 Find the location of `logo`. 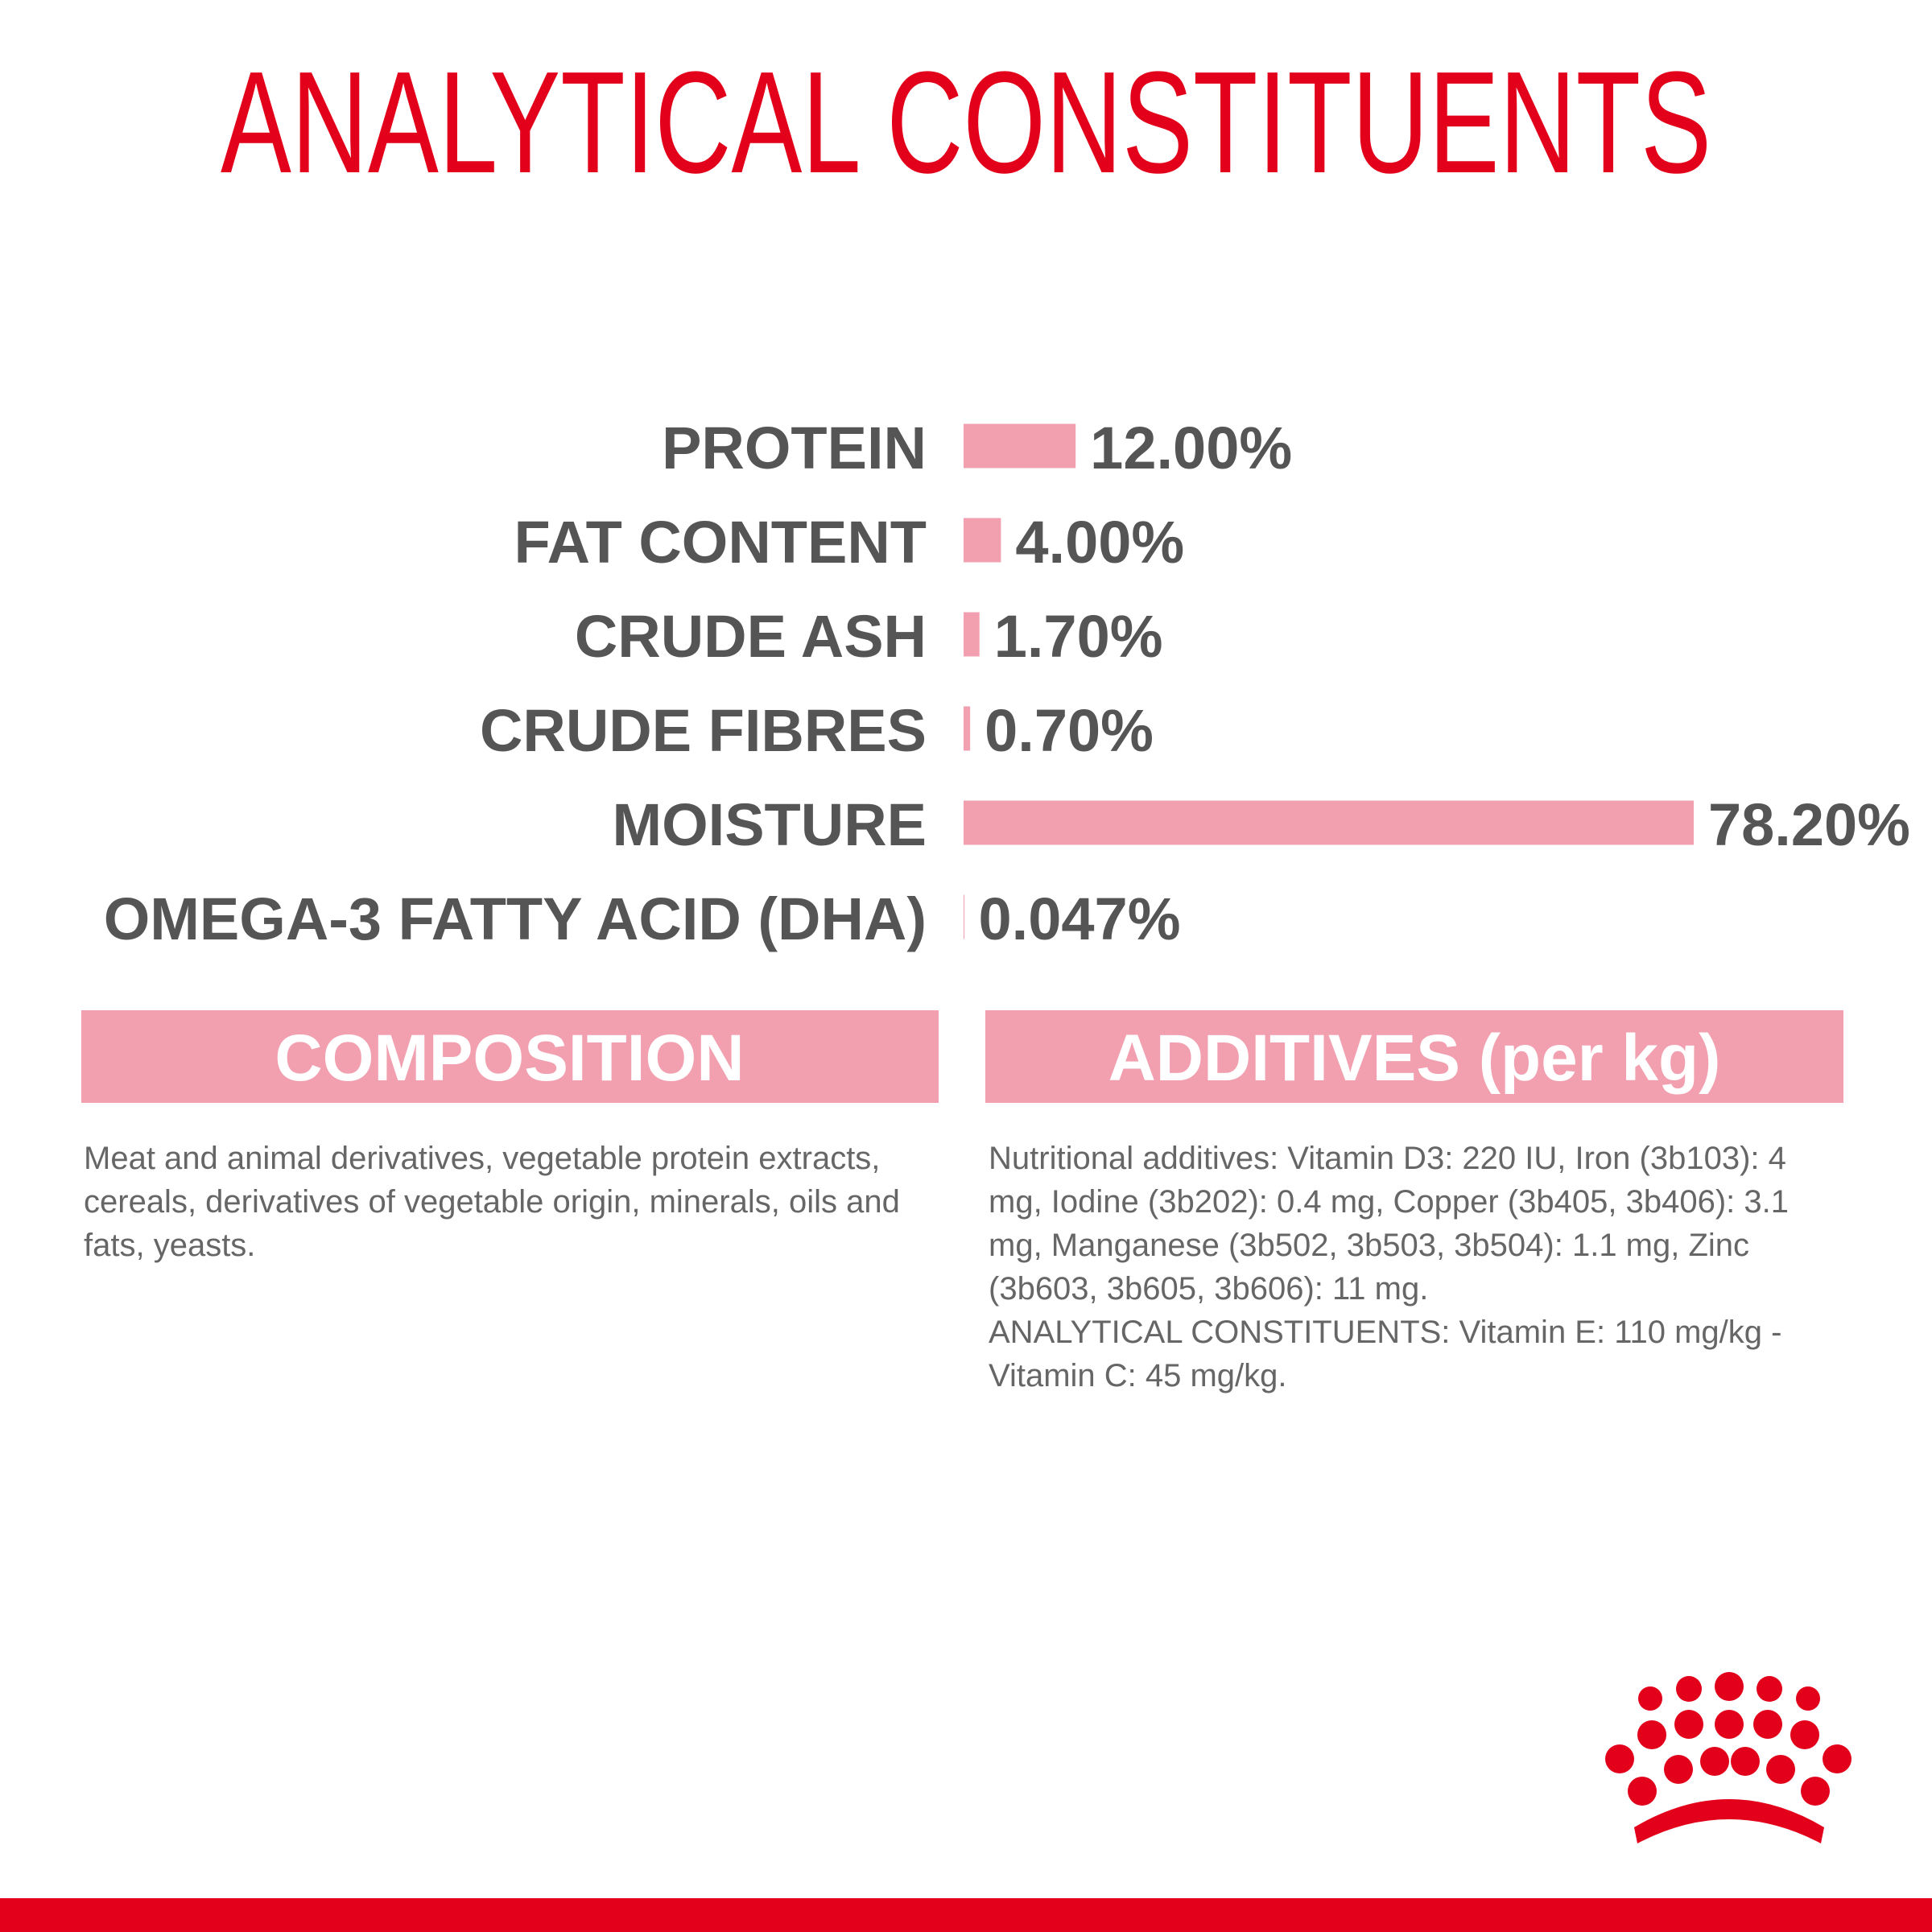

logo is located at coordinates (1728, 1757).